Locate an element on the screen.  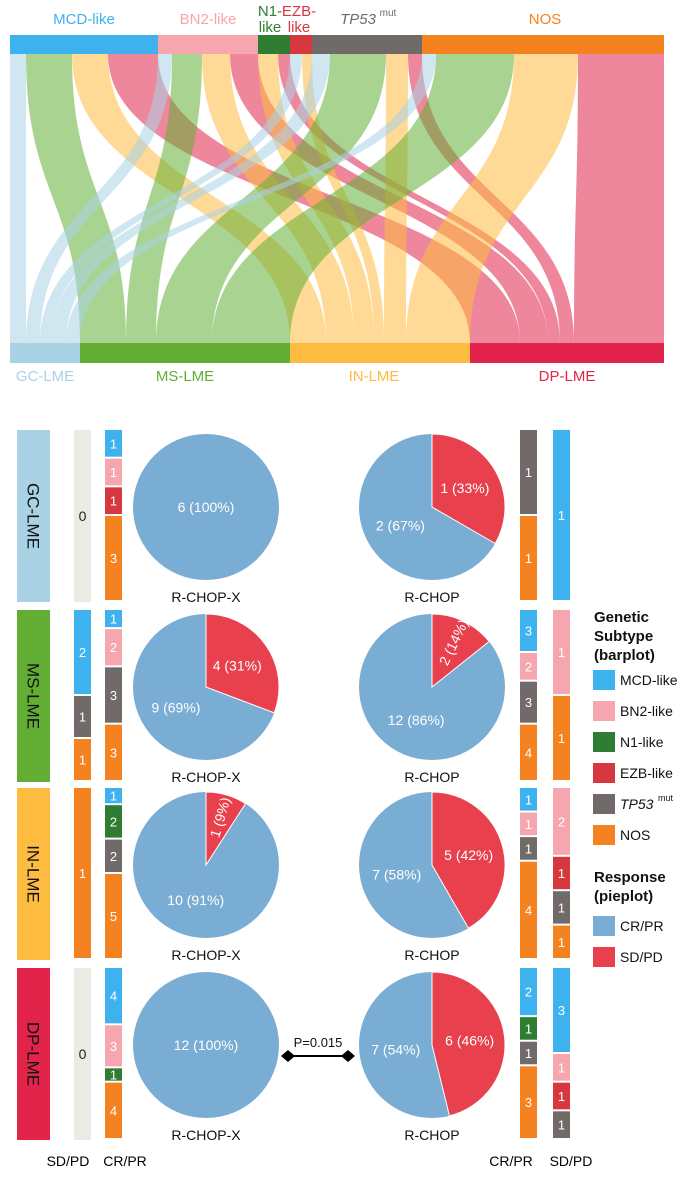
bar-left-sd-pd: 0 is located at coordinates (82, 1054).